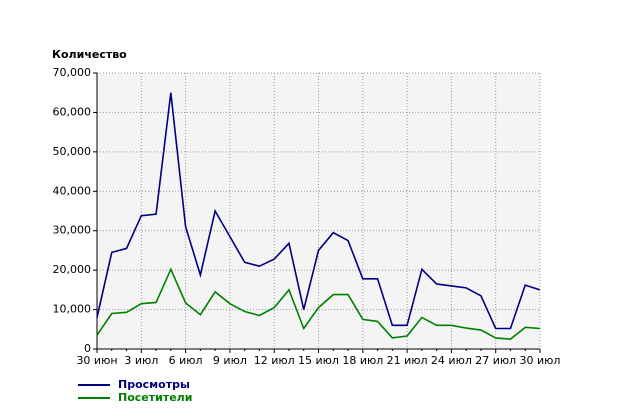 The width and height of the screenshot is (628, 411). What do you see at coordinates (72, 269) in the screenshot?
I see `y-tick-label: 20,000` at bounding box center [72, 269].